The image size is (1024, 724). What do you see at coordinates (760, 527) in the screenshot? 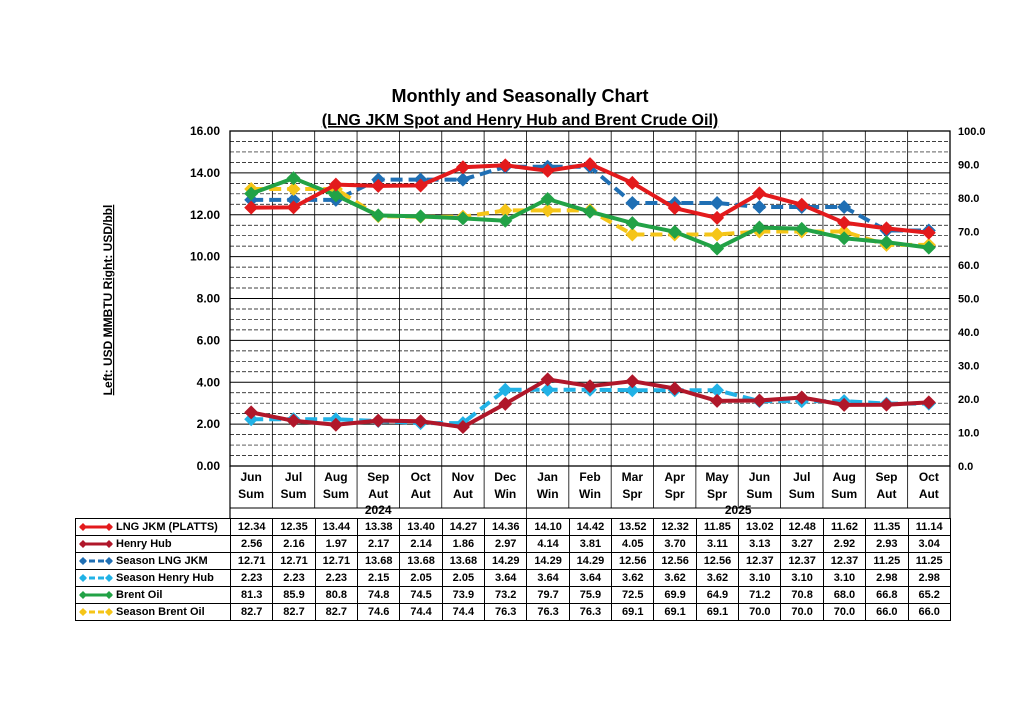
I see `table-cell: 13.02` at bounding box center [760, 527].